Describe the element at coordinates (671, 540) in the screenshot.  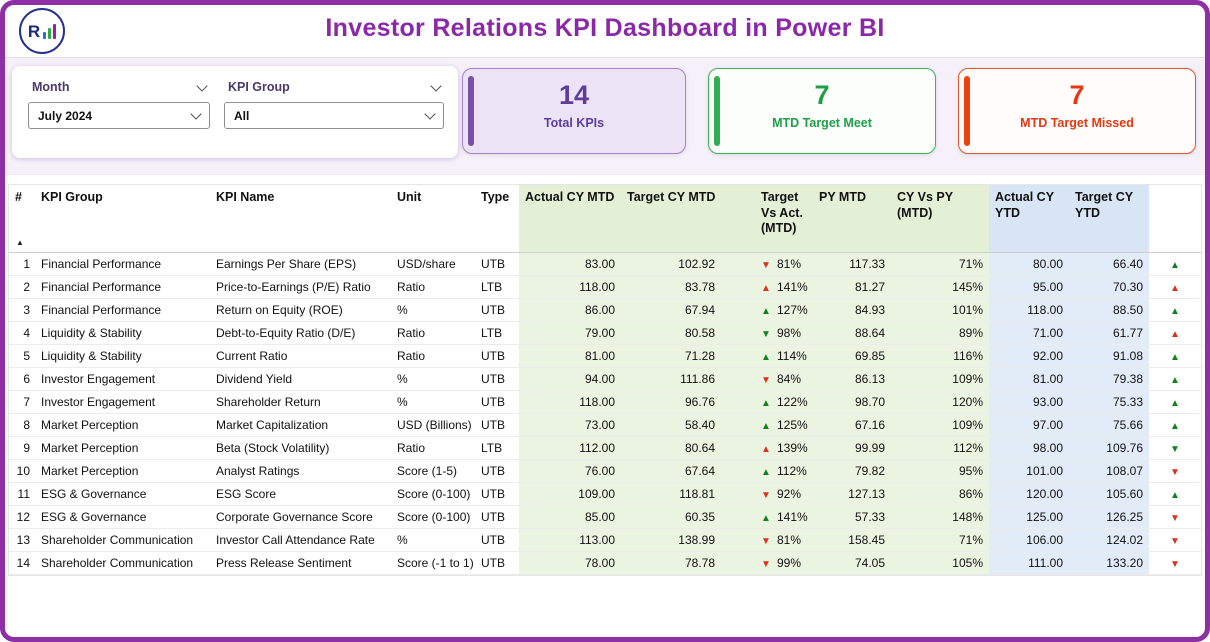
I see `target-cy-mtd-cell: 138.99` at that location.